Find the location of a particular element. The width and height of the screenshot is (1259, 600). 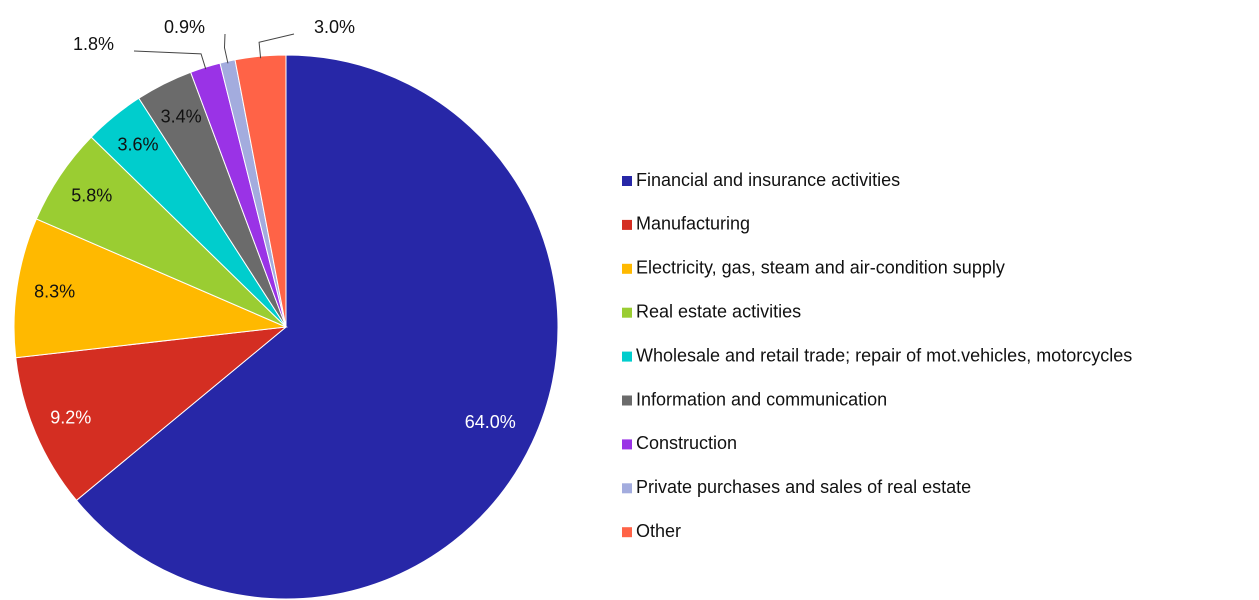

legend-label: Information and communication is located at coordinates (761, 399).